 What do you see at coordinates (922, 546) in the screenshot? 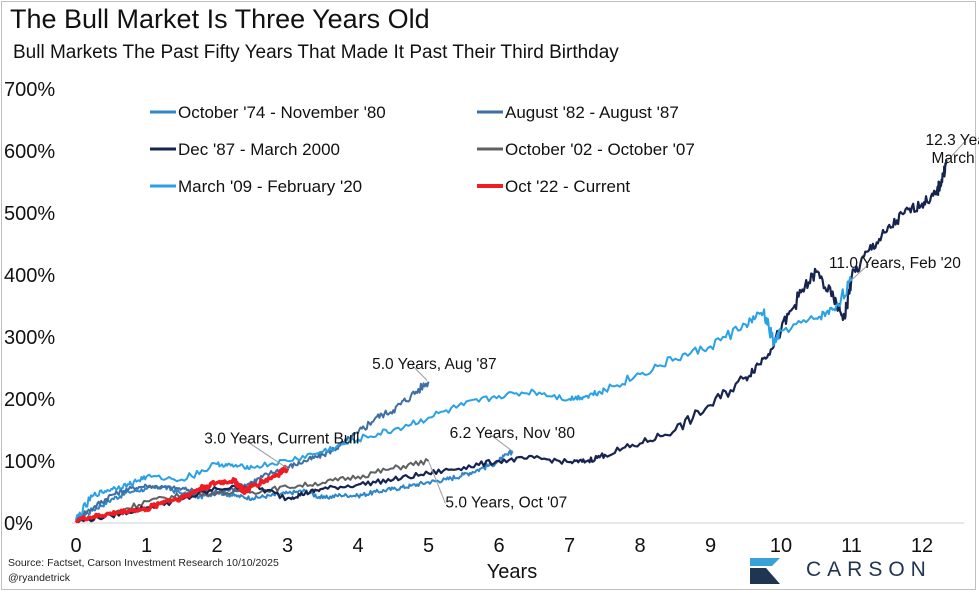
I see `x-tick-label: 12` at bounding box center [922, 546].